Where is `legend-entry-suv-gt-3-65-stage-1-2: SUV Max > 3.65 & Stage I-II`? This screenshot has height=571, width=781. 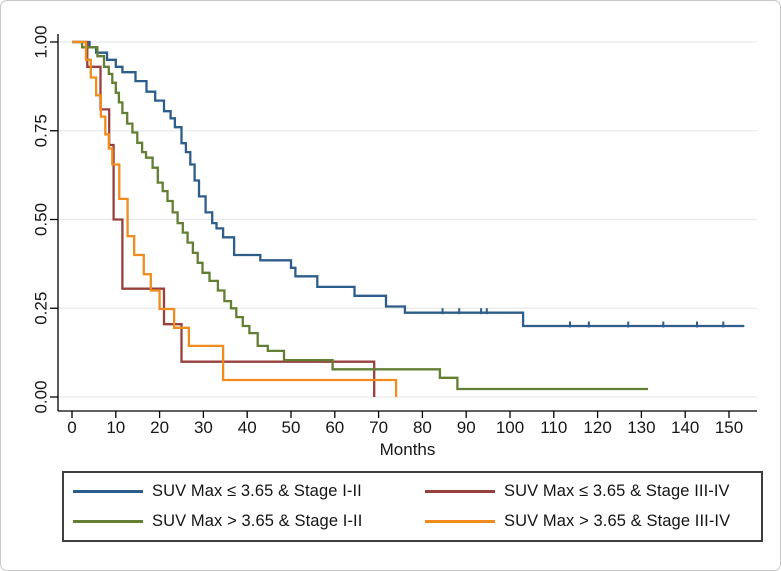 legend-entry-suv-gt-3-65-stage-1-2: SUV Max > 3.65 & Stage I-II is located at coordinates (249, 521).